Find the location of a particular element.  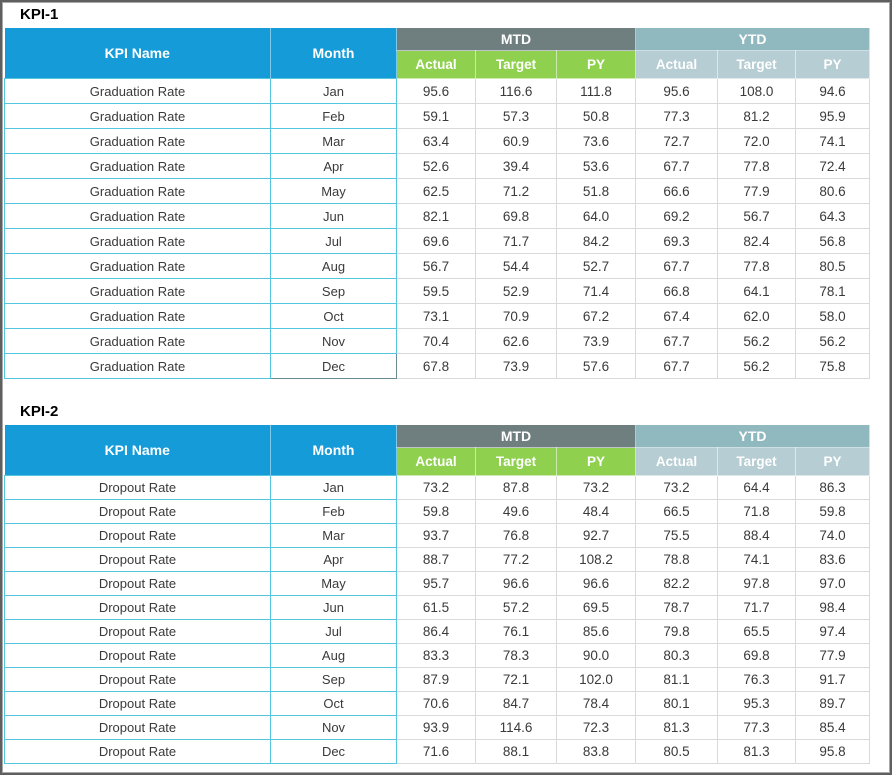

ytd-py-cell: 86.3 is located at coordinates (833, 487).